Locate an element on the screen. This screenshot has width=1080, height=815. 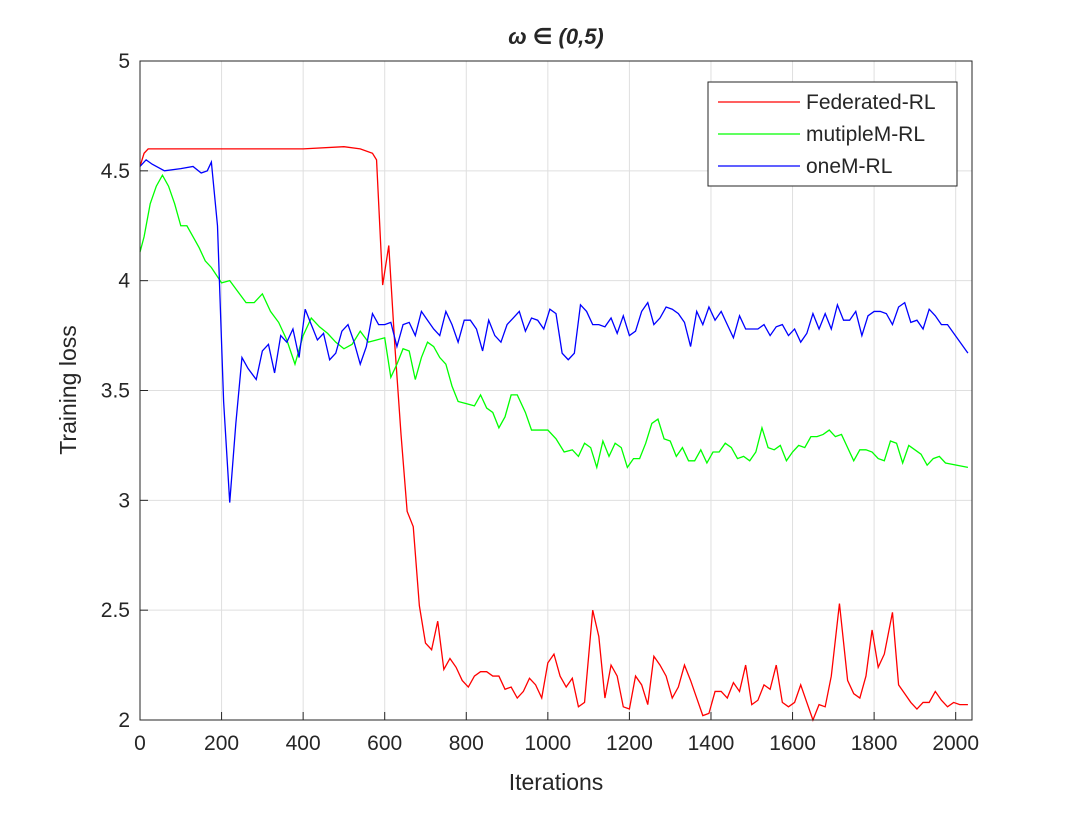
x-tick-label: 200 is located at coordinates (221, 743).